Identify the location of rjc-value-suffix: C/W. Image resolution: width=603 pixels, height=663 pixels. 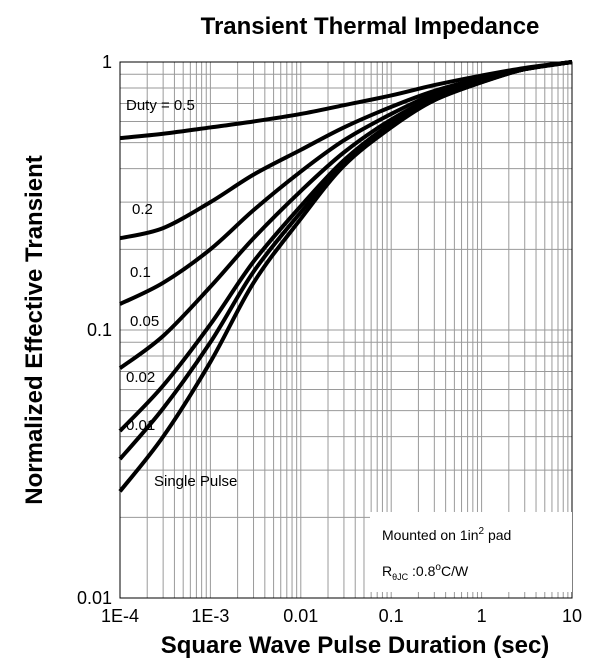
(455, 571).